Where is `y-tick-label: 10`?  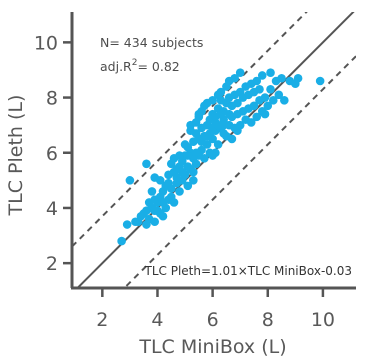 y-tick-label: 10 is located at coordinates (46, 43).